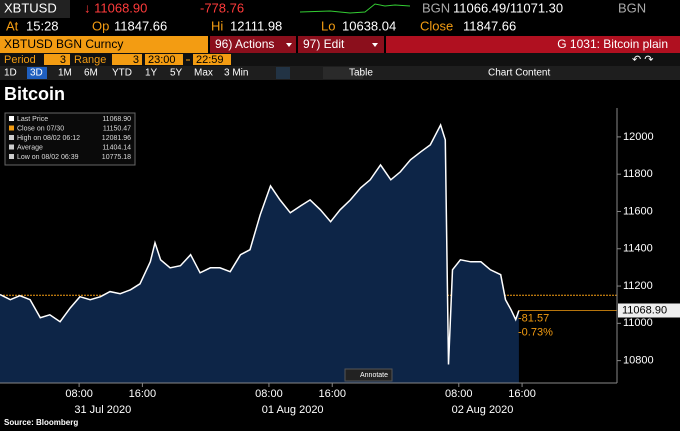 The image size is (680, 431). I want to click on field-label: Op, so click(100, 25).